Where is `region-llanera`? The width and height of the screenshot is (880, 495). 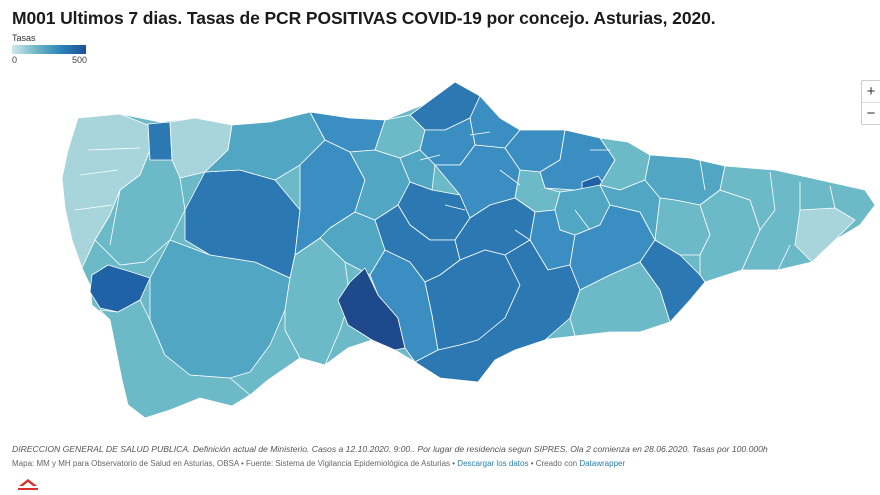 region-llanera is located at coordinates (417, 170).